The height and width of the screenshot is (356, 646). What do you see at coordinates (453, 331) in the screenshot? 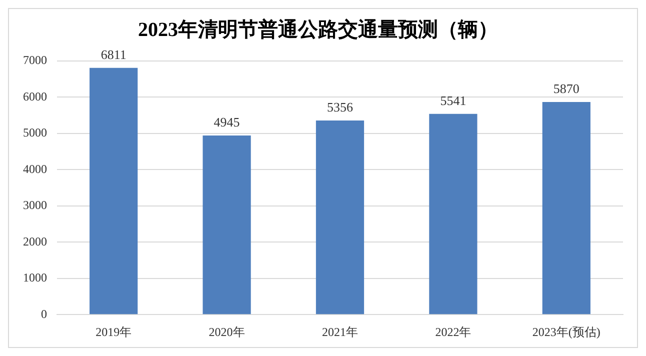
I see `x-tick-label: 2022年` at bounding box center [453, 331].